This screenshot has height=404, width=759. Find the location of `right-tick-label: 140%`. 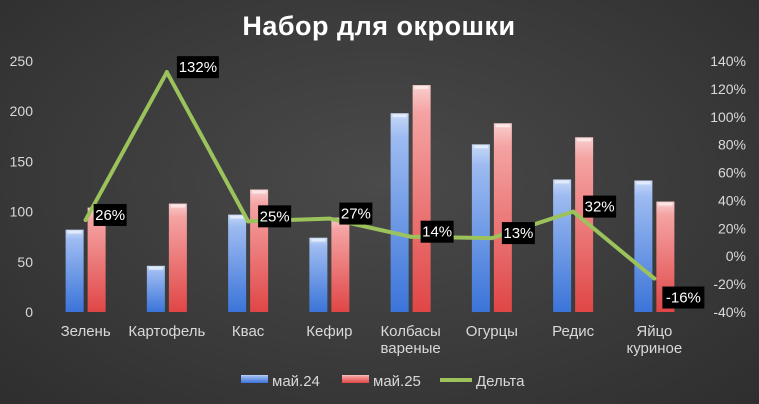

right-tick-label: 140% is located at coordinates (728, 61).